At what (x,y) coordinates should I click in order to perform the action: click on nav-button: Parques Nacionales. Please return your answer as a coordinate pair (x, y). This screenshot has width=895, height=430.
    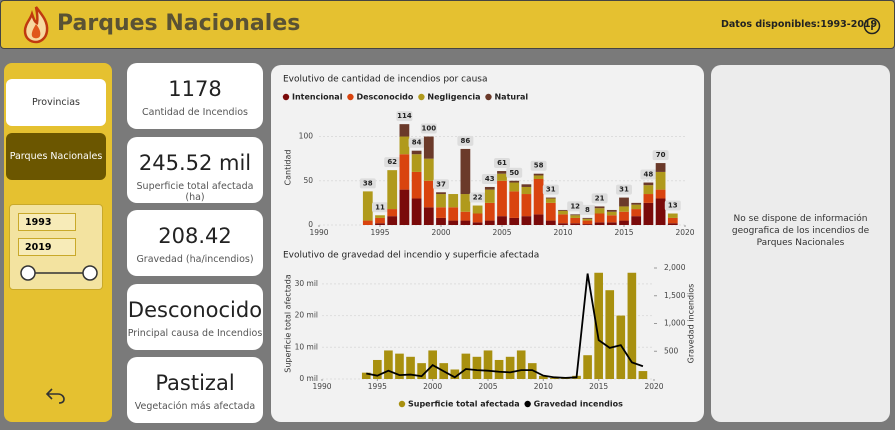
    Looking at the image, I should click on (56, 156).